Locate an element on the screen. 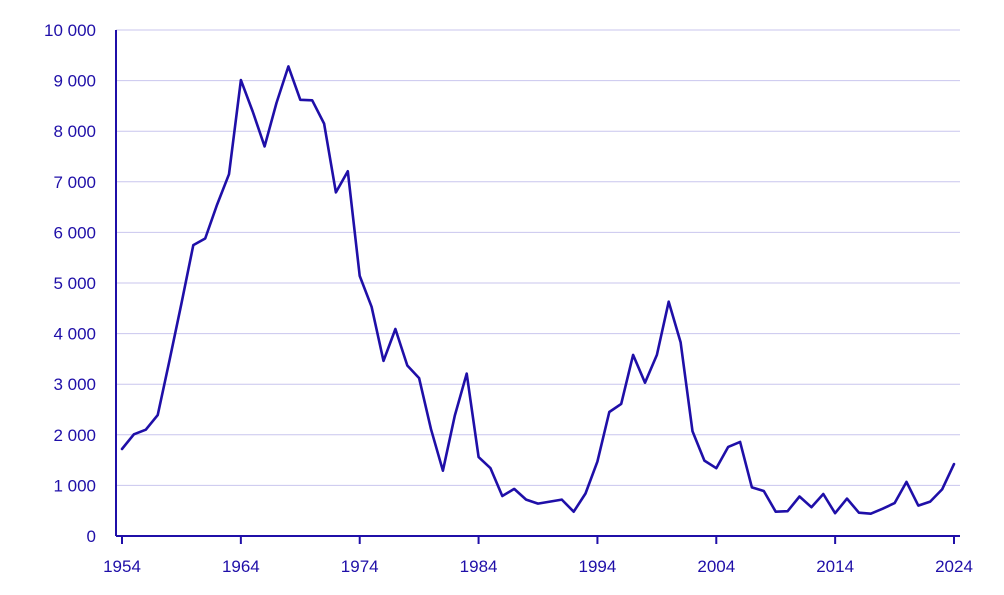 This screenshot has width=1004, height=595. x-tick-label: 2004 is located at coordinates (716, 566).